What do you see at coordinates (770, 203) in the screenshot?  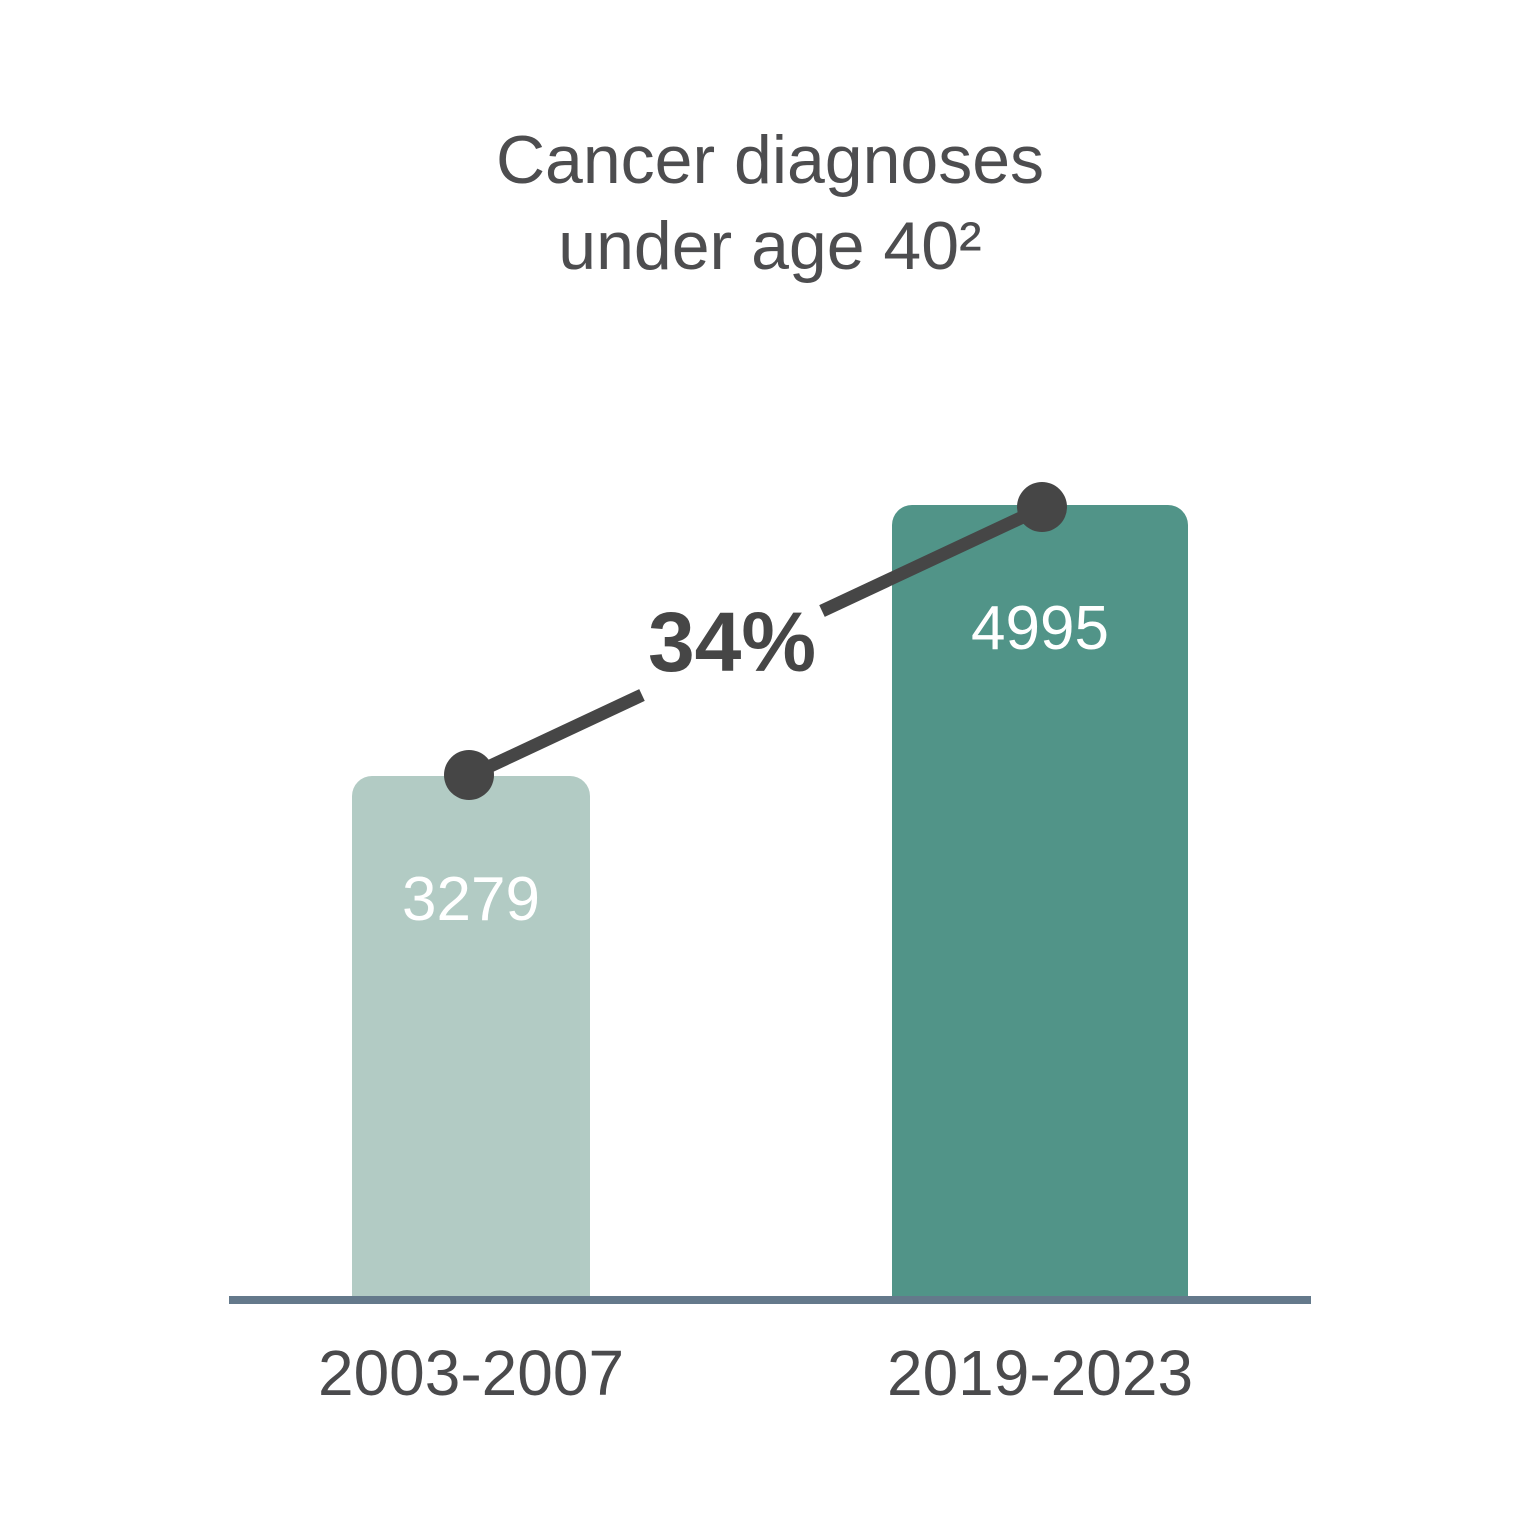 I see `chart-title: Cancer diagnoses under age 40²` at bounding box center [770, 203].